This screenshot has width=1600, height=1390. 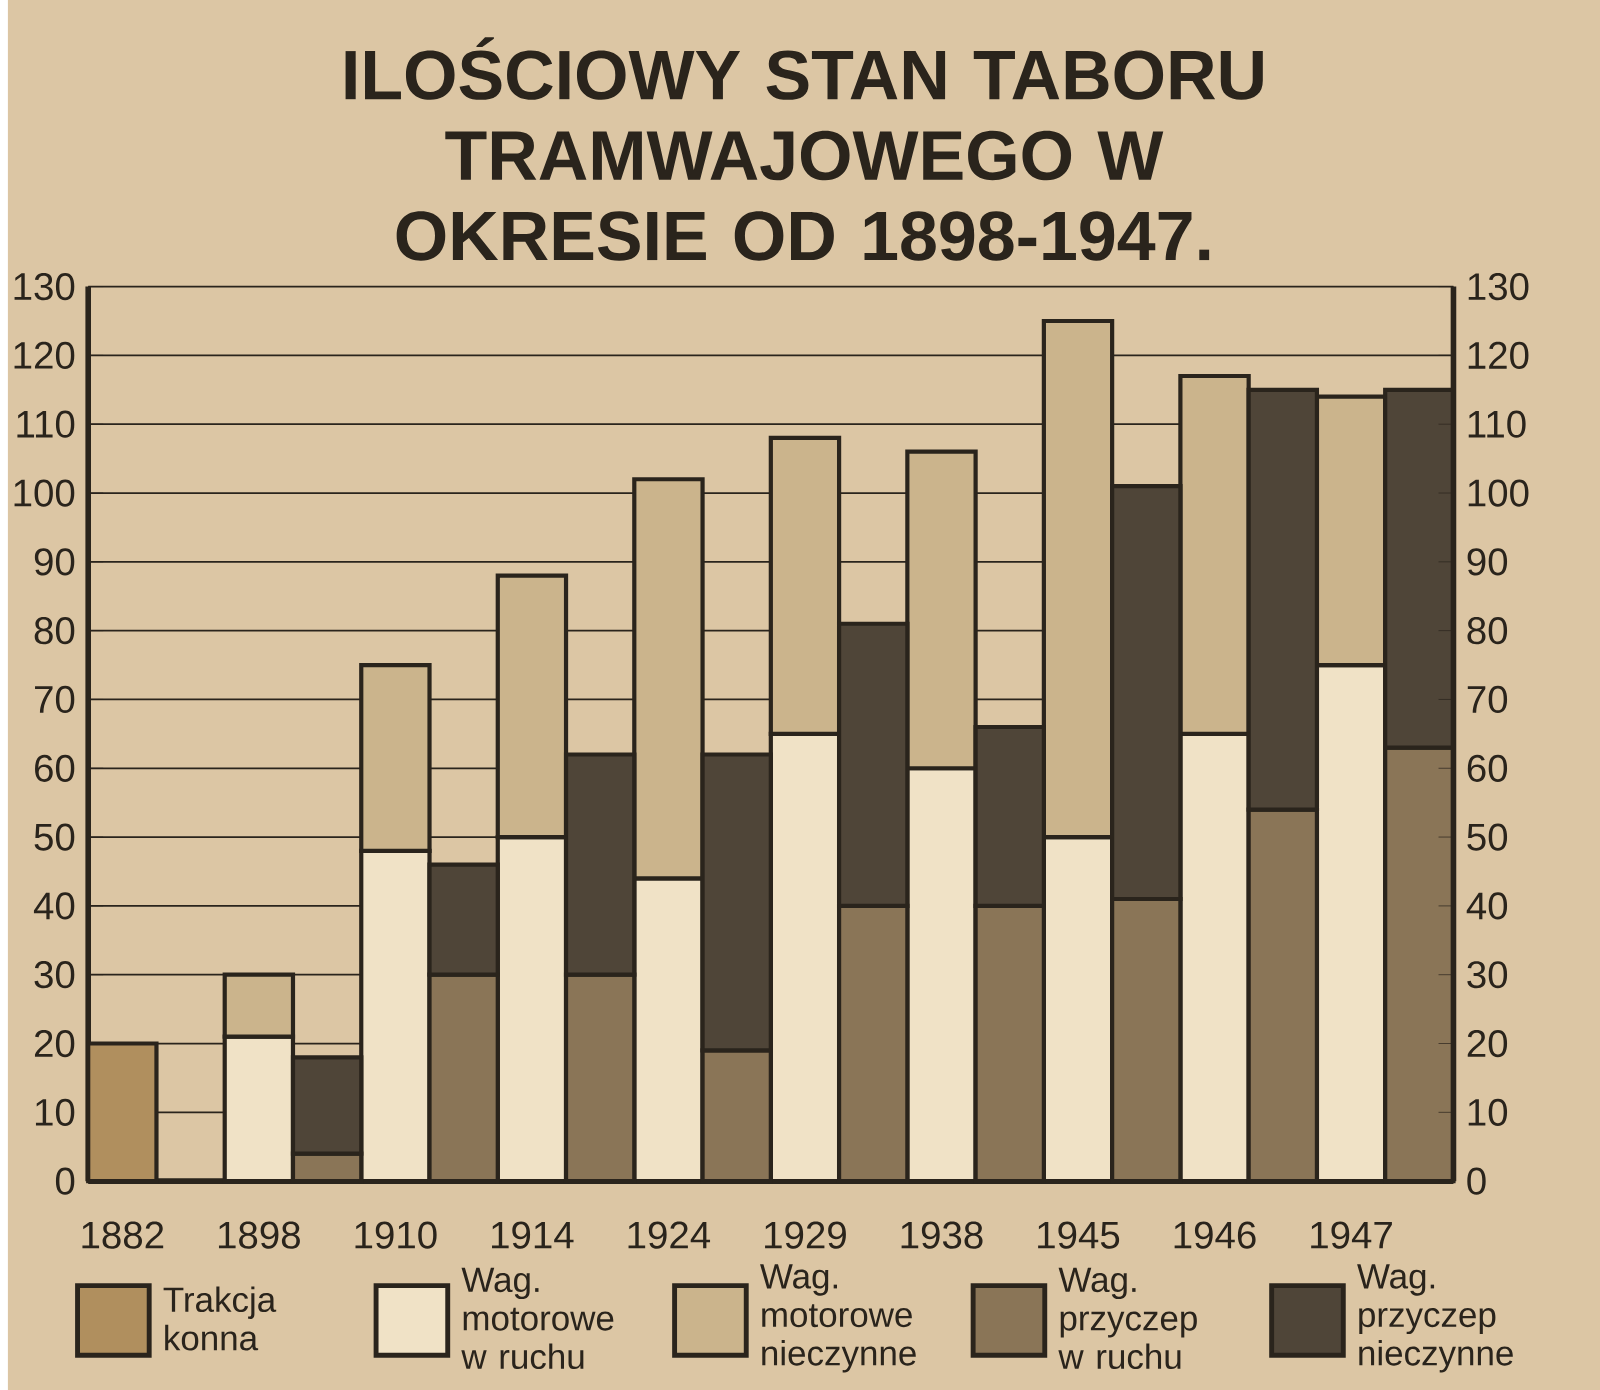 What do you see at coordinates (1488, 1112) in the screenshot?
I see `y2-tick-label: 10` at bounding box center [1488, 1112].